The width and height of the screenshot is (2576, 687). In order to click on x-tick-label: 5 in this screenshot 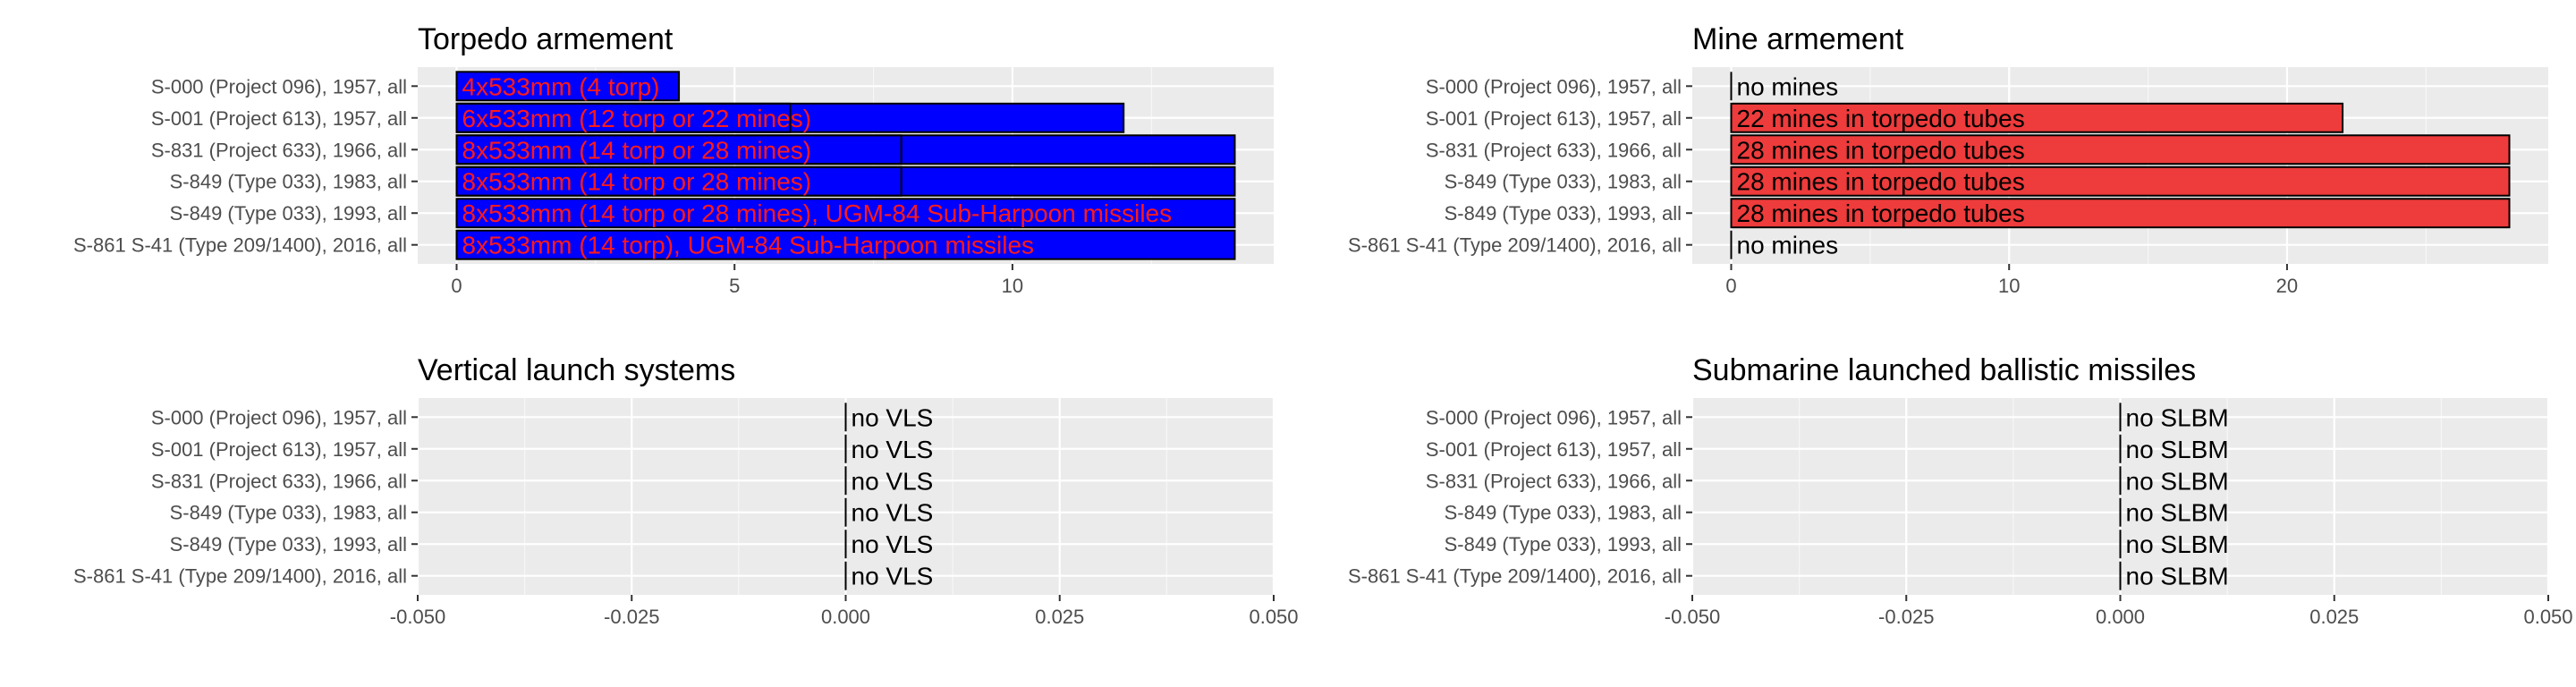, I will do `click(734, 286)`.